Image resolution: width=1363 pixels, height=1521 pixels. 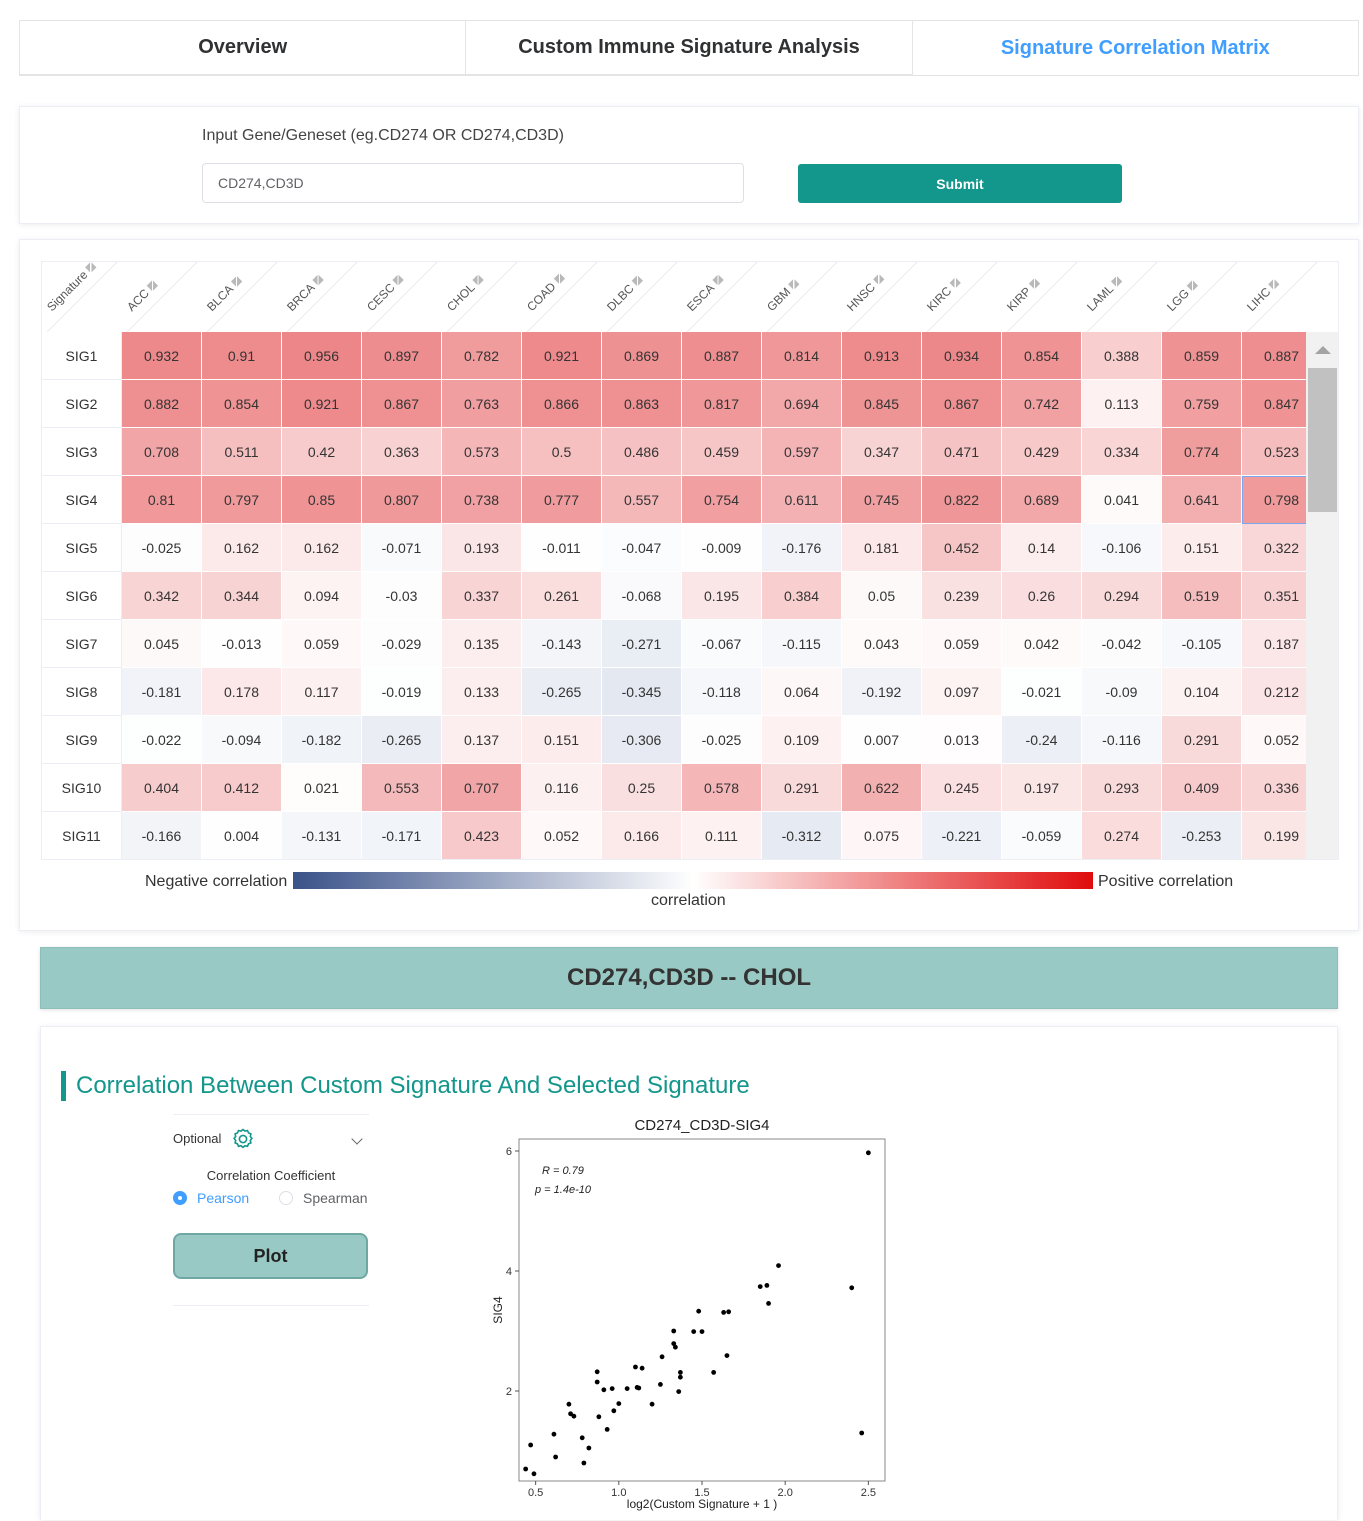 What do you see at coordinates (562, 740) in the screenshot?
I see `matrix-cell: 0.151` at bounding box center [562, 740].